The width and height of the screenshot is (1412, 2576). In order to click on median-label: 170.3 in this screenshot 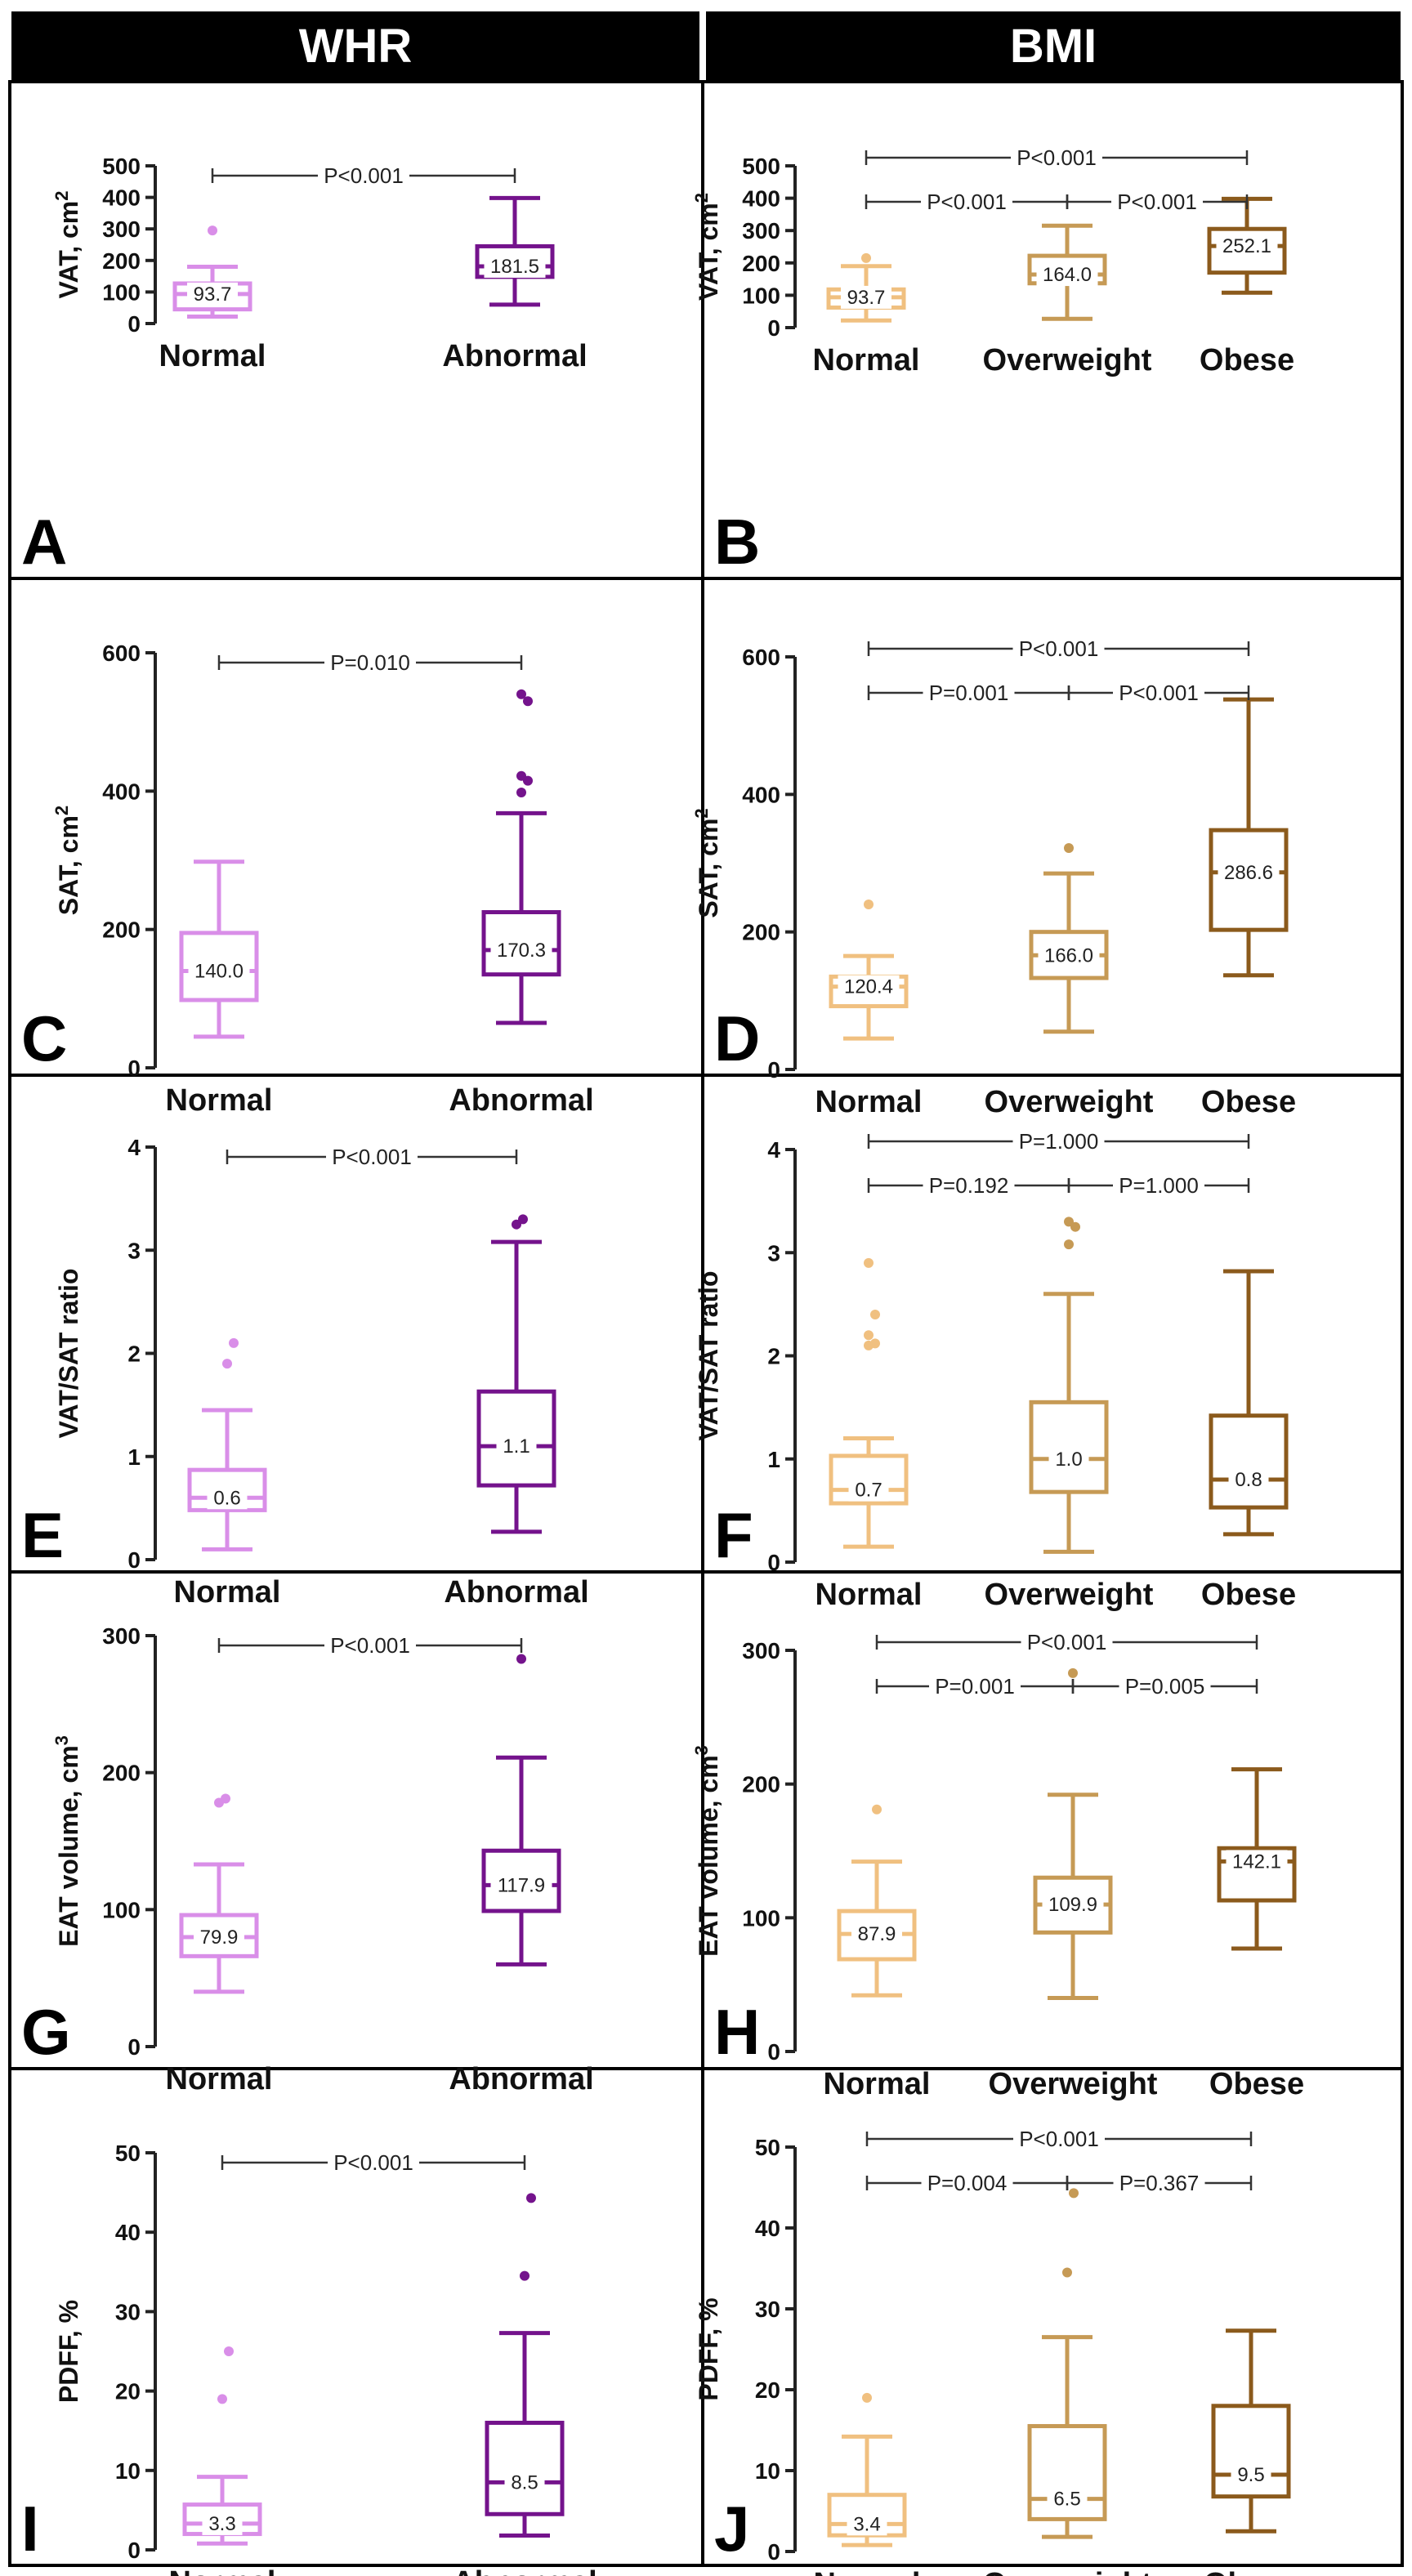, I will do `click(521, 951)`.